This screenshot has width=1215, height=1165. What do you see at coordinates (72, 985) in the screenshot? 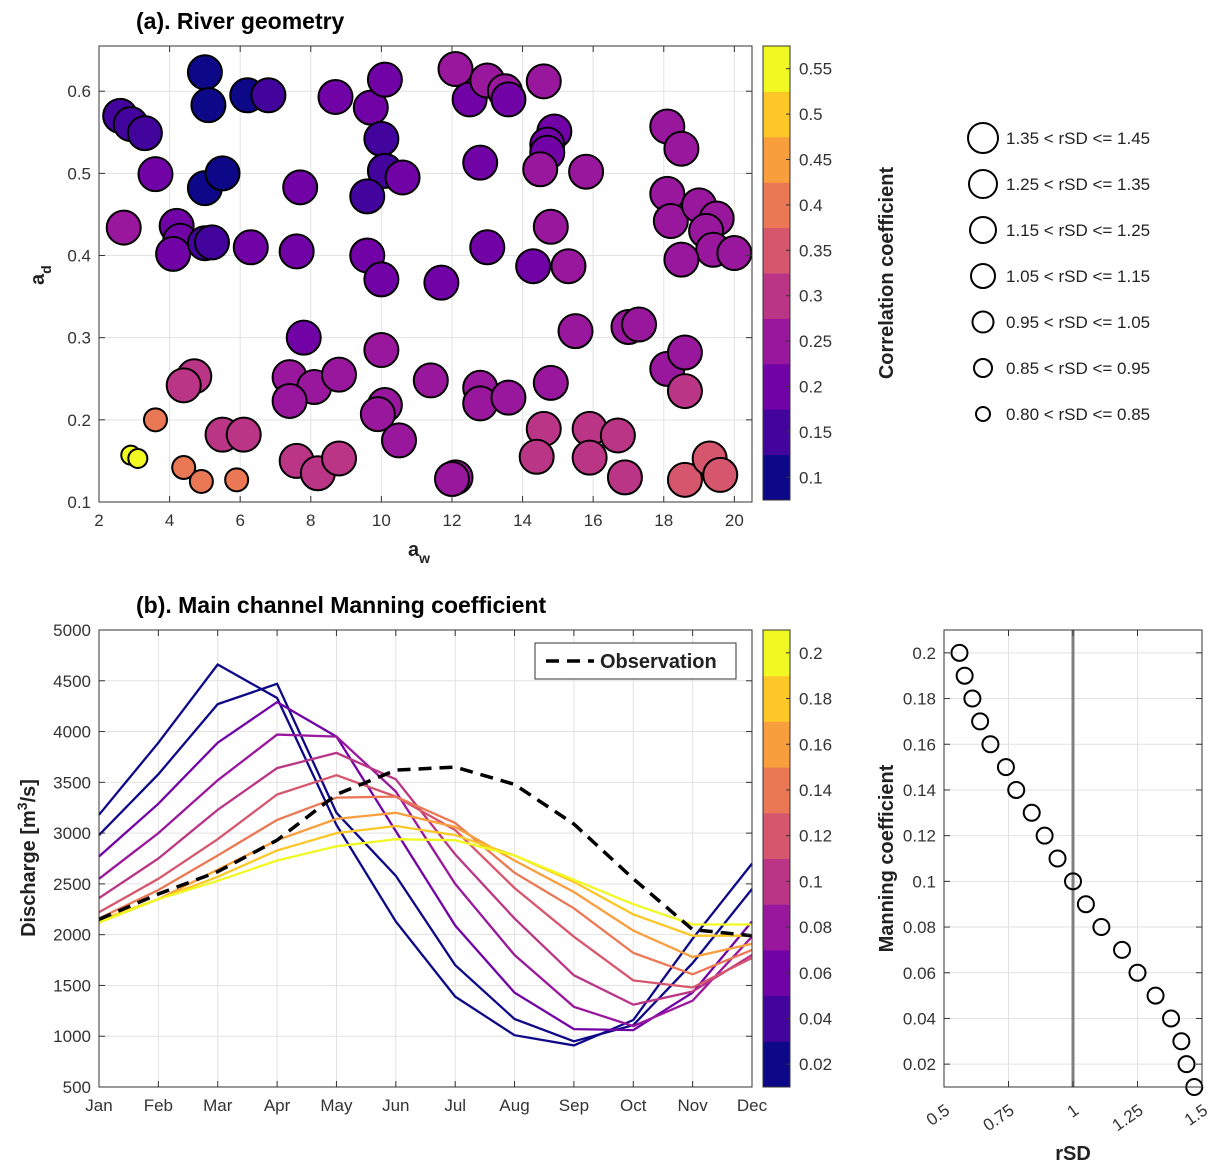
I see `panel-b-y-tick-label: 1500` at bounding box center [72, 985].